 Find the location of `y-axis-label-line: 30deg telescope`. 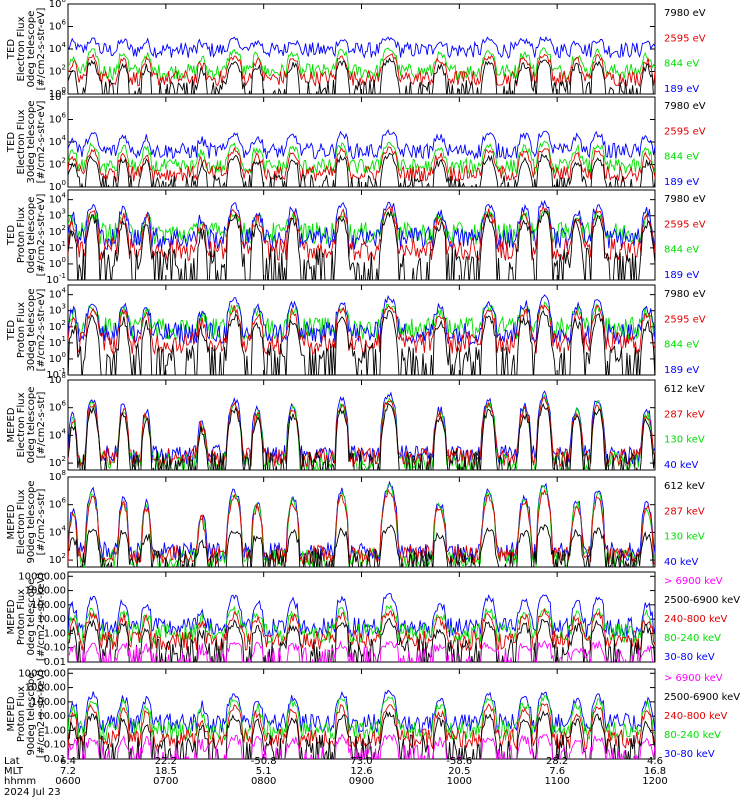

y-axis-label-line: 30deg telescope is located at coordinates (31, 141).